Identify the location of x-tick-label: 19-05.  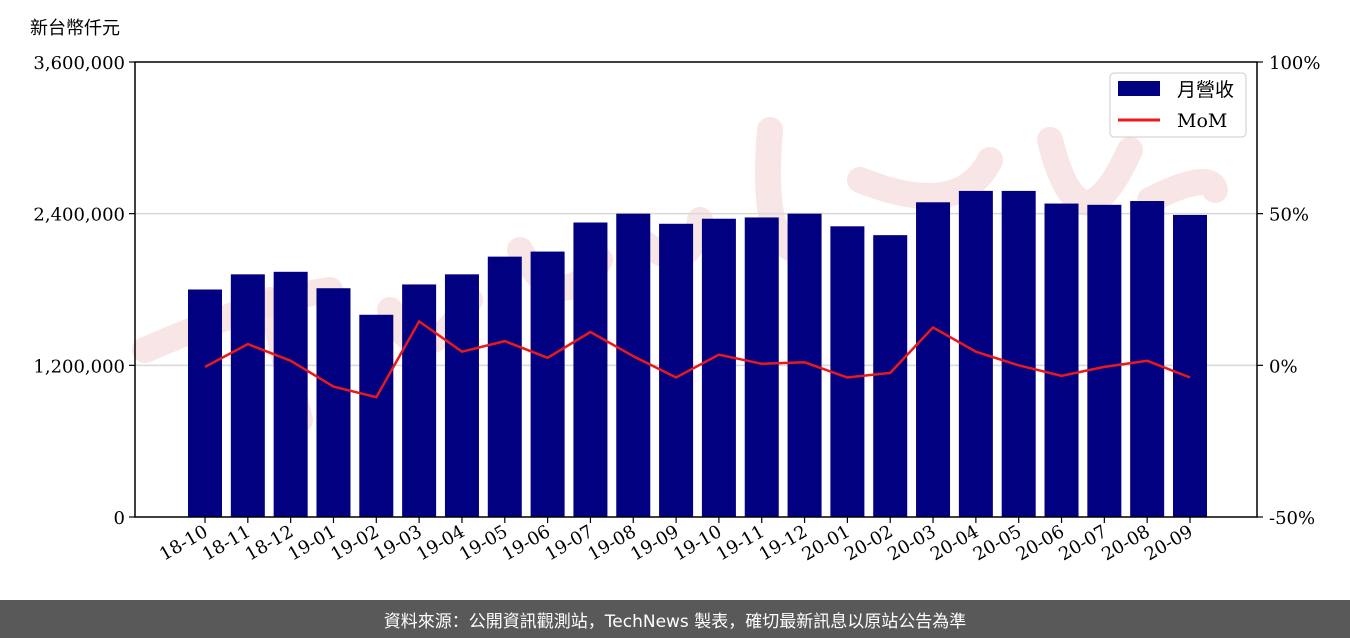
(483, 543).